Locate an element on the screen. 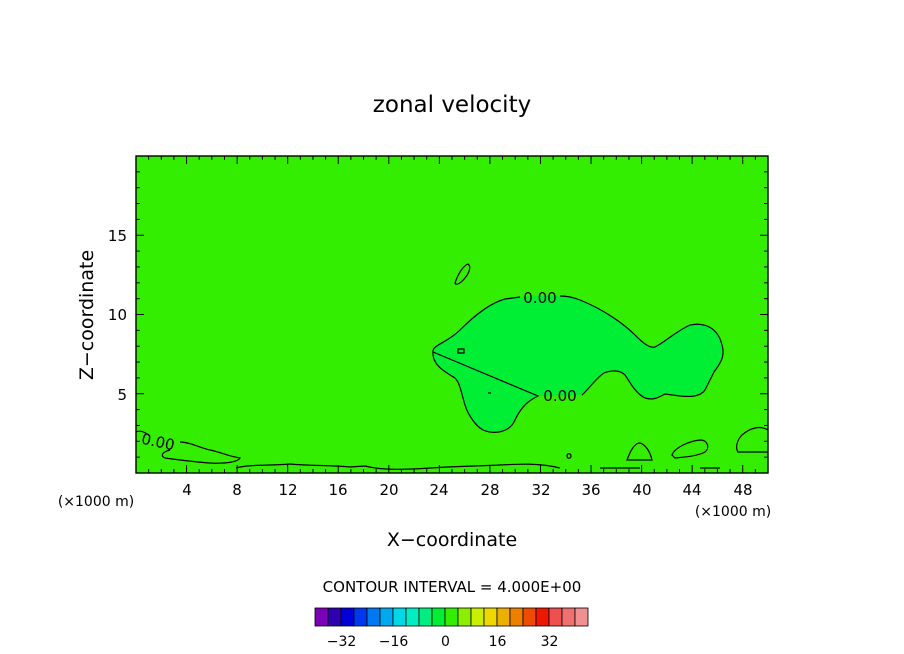  x-tick-label: 48 is located at coordinates (742, 490).